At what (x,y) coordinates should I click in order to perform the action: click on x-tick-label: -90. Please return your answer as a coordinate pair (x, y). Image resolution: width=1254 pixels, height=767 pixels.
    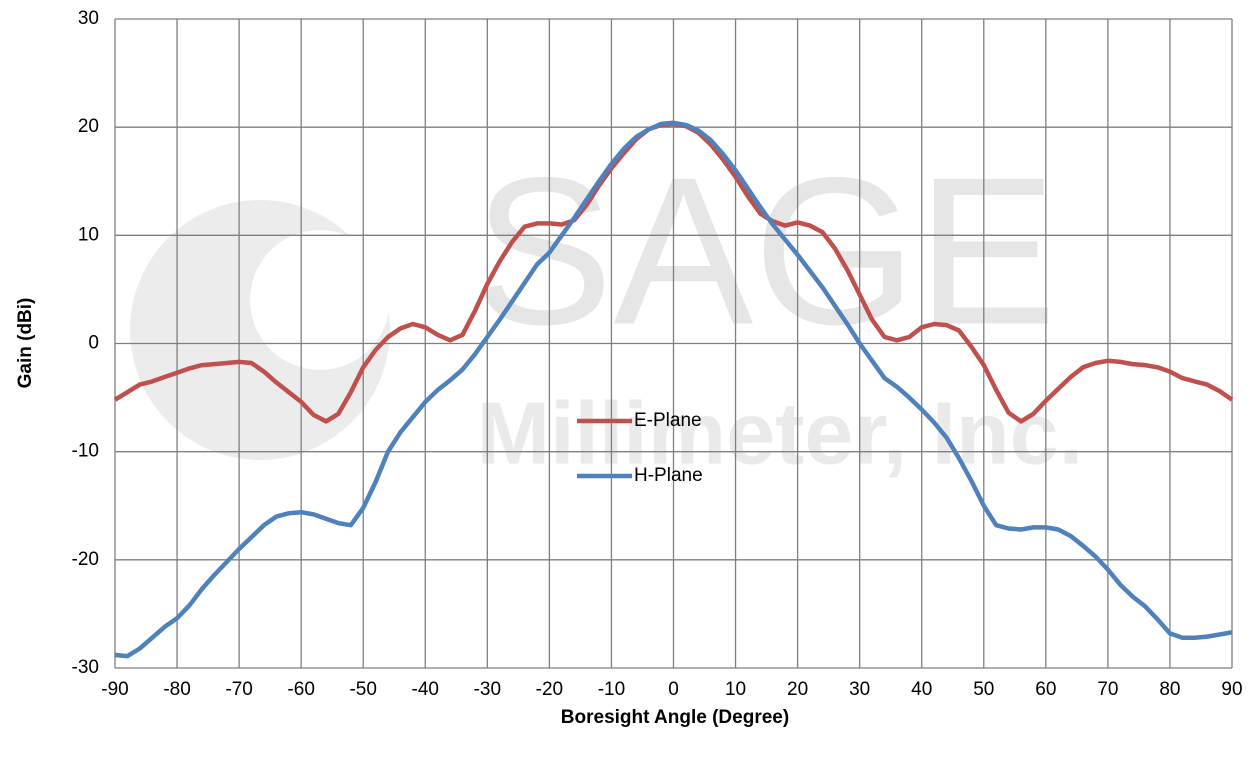
    Looking at the image, I should click on (114, 689).